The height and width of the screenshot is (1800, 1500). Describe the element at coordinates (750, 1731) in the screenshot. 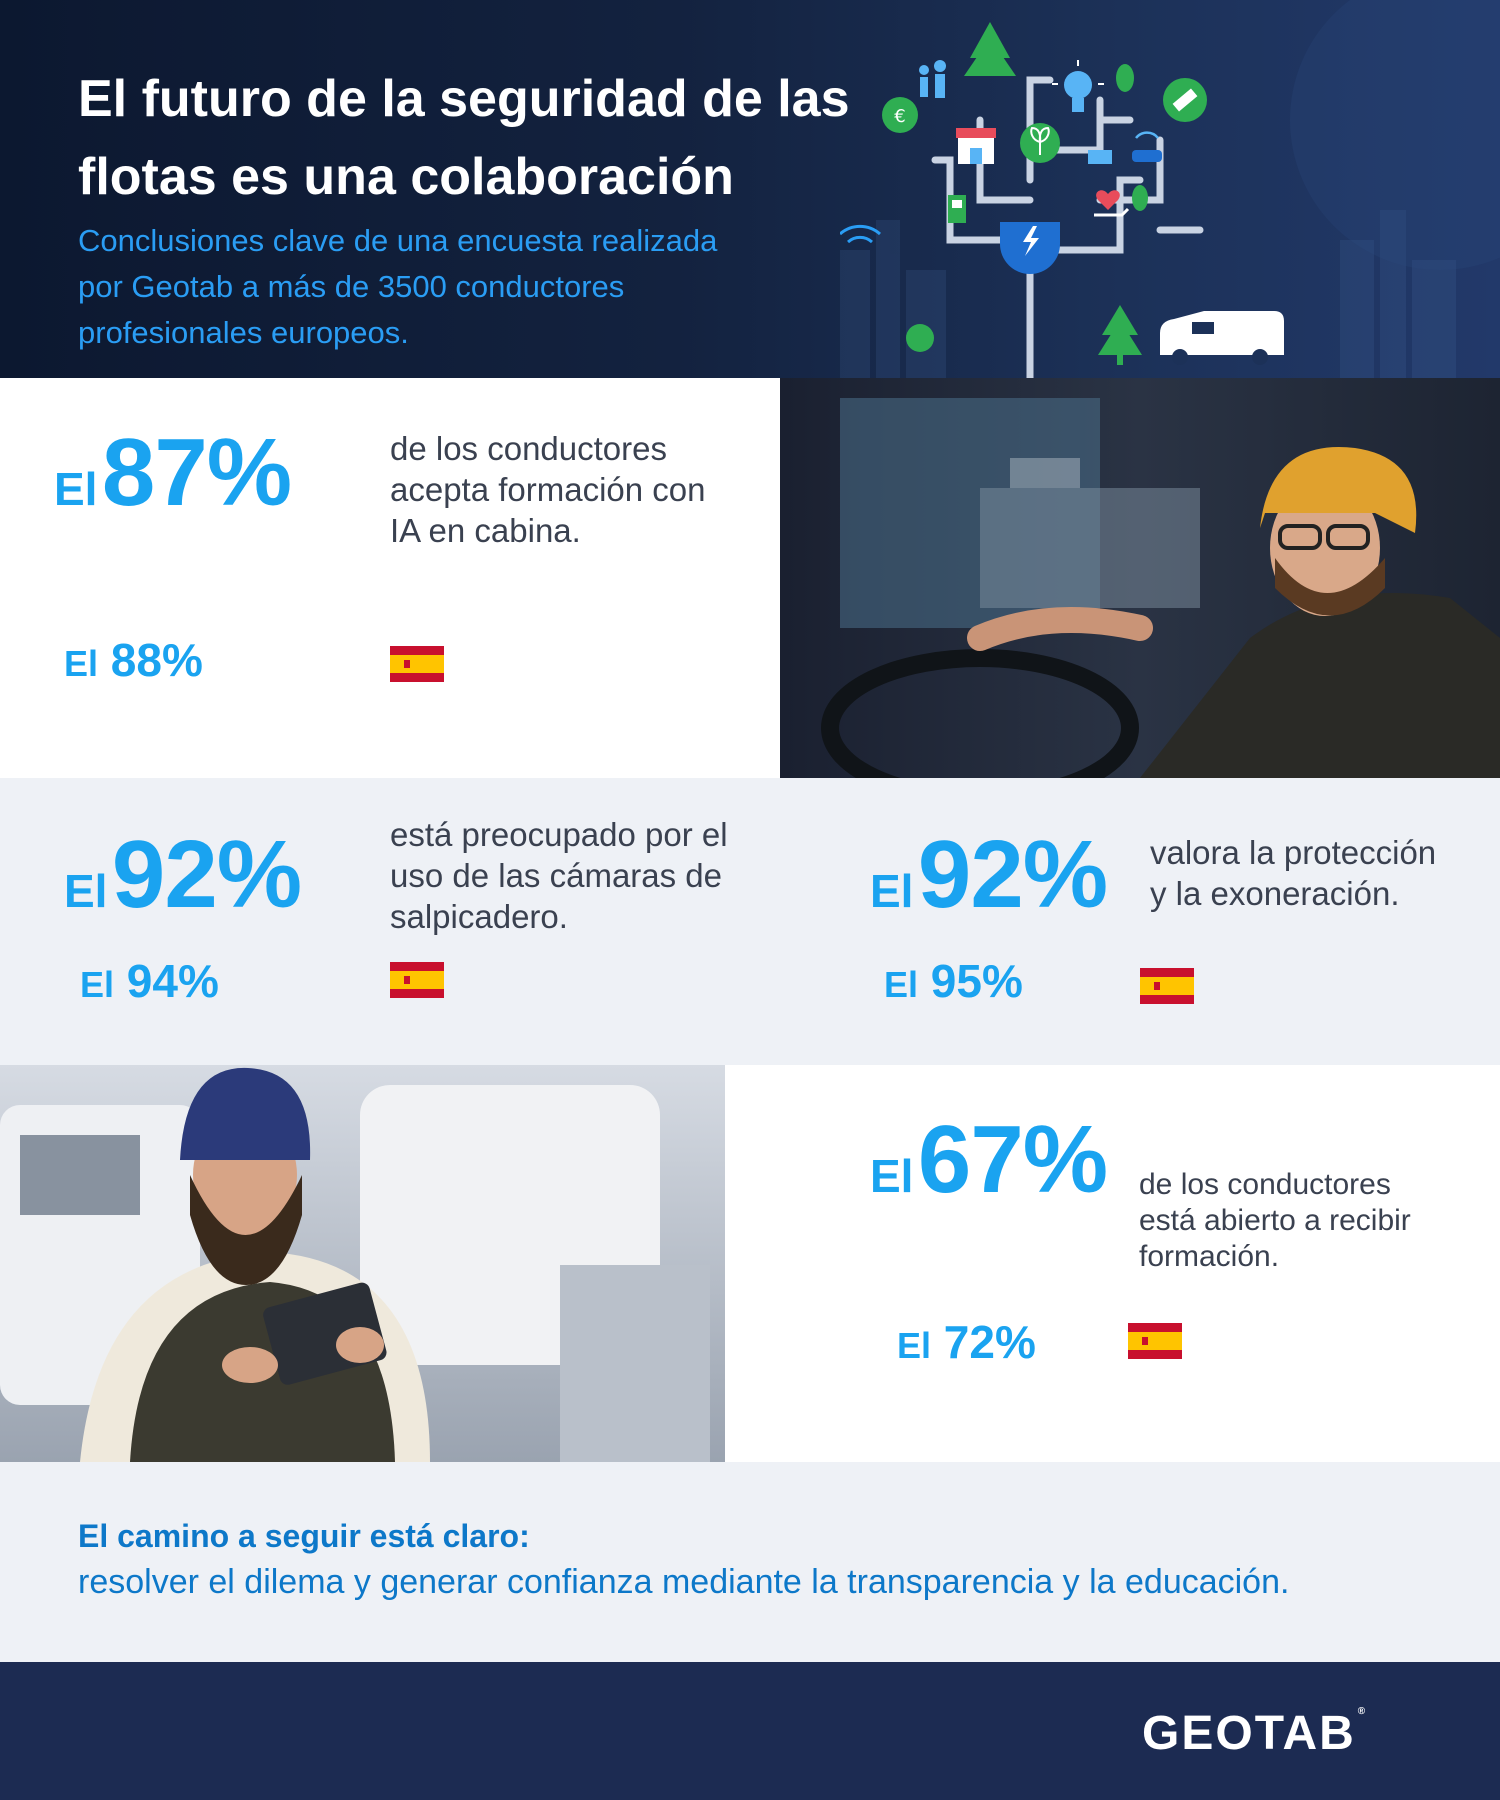

I see `footer-bar` at that location.